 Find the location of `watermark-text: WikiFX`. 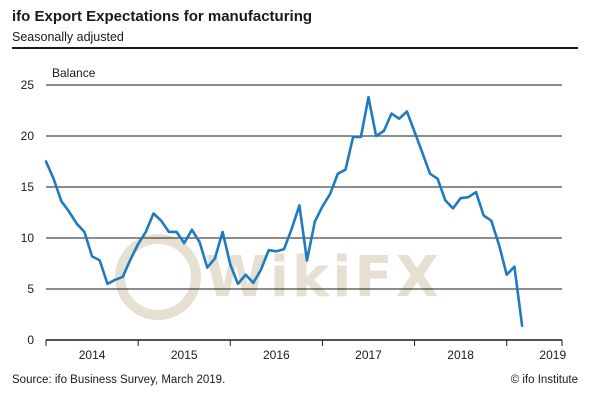

watermark-text: WikiFX is located at coordinates (323, 277).